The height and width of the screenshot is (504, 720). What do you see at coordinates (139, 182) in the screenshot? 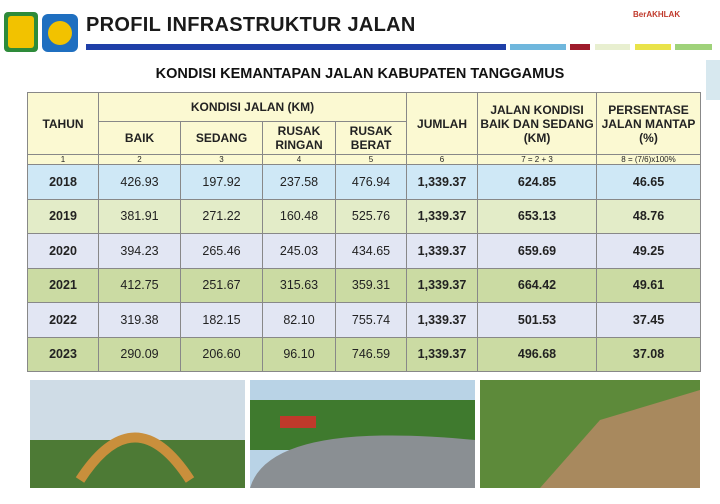
I see `table-cell: 426.93` at bounding box center [139, 182].